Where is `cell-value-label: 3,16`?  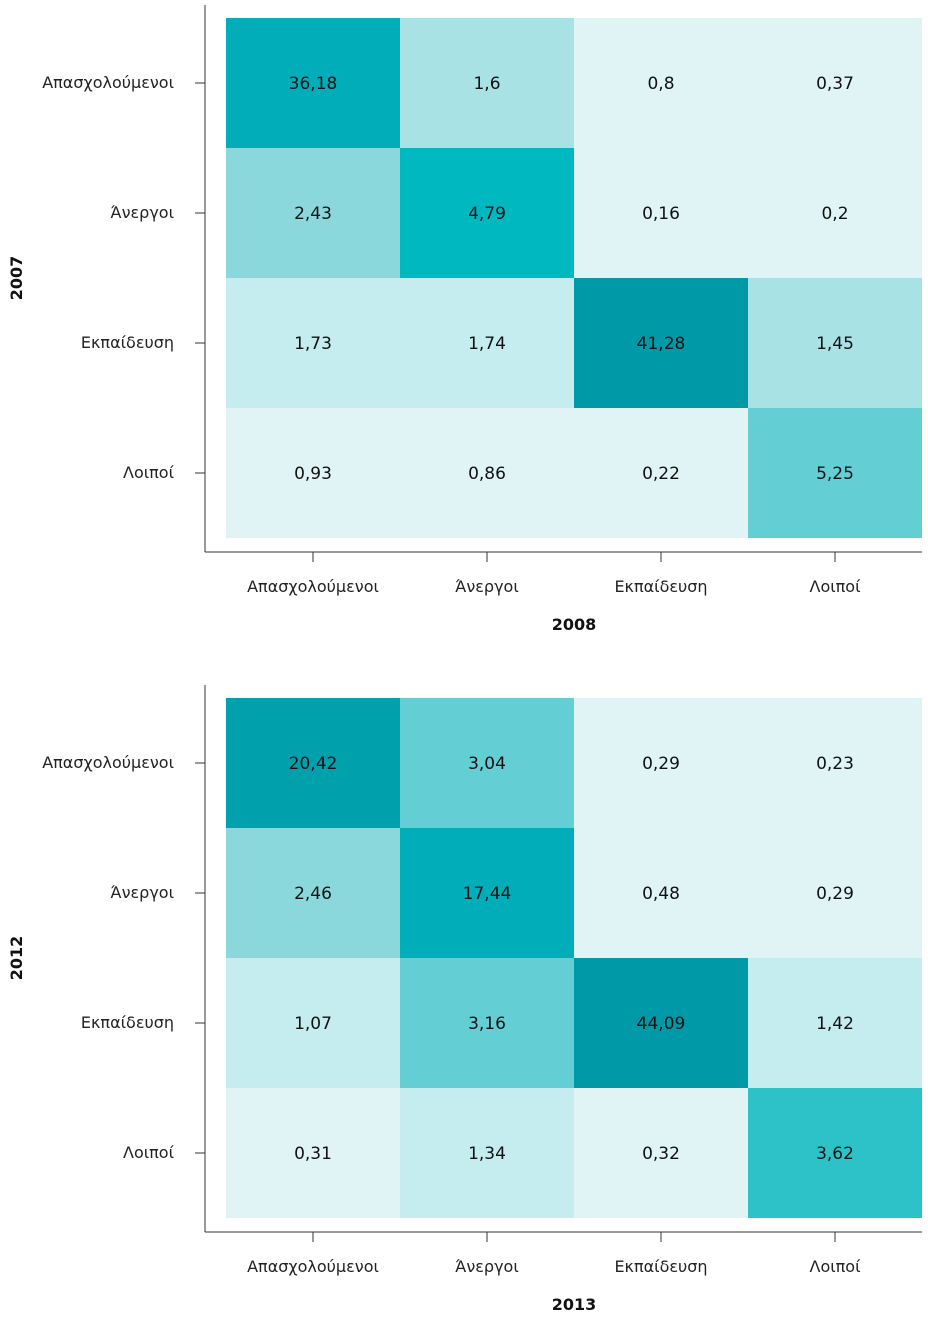
cell-value-label: 3,16 is located at coordinates (487, 1024).